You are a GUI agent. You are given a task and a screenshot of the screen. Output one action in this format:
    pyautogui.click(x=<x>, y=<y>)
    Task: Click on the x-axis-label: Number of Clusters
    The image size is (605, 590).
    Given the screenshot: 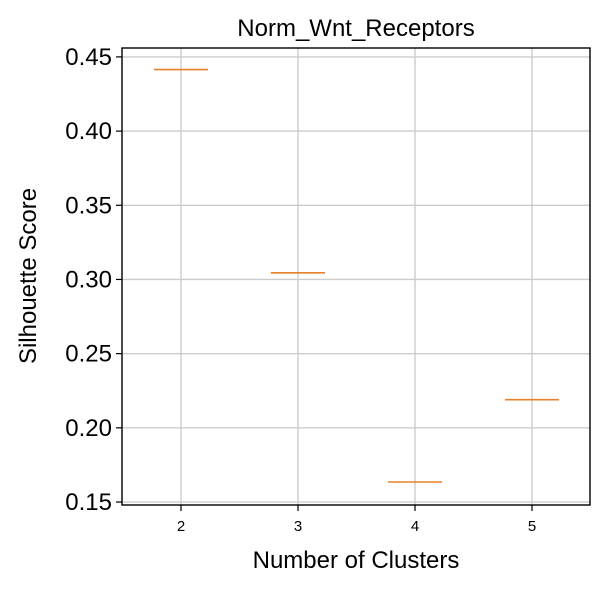 What is the action you would take?
    pyautogui.click(x=356, y=560)
    